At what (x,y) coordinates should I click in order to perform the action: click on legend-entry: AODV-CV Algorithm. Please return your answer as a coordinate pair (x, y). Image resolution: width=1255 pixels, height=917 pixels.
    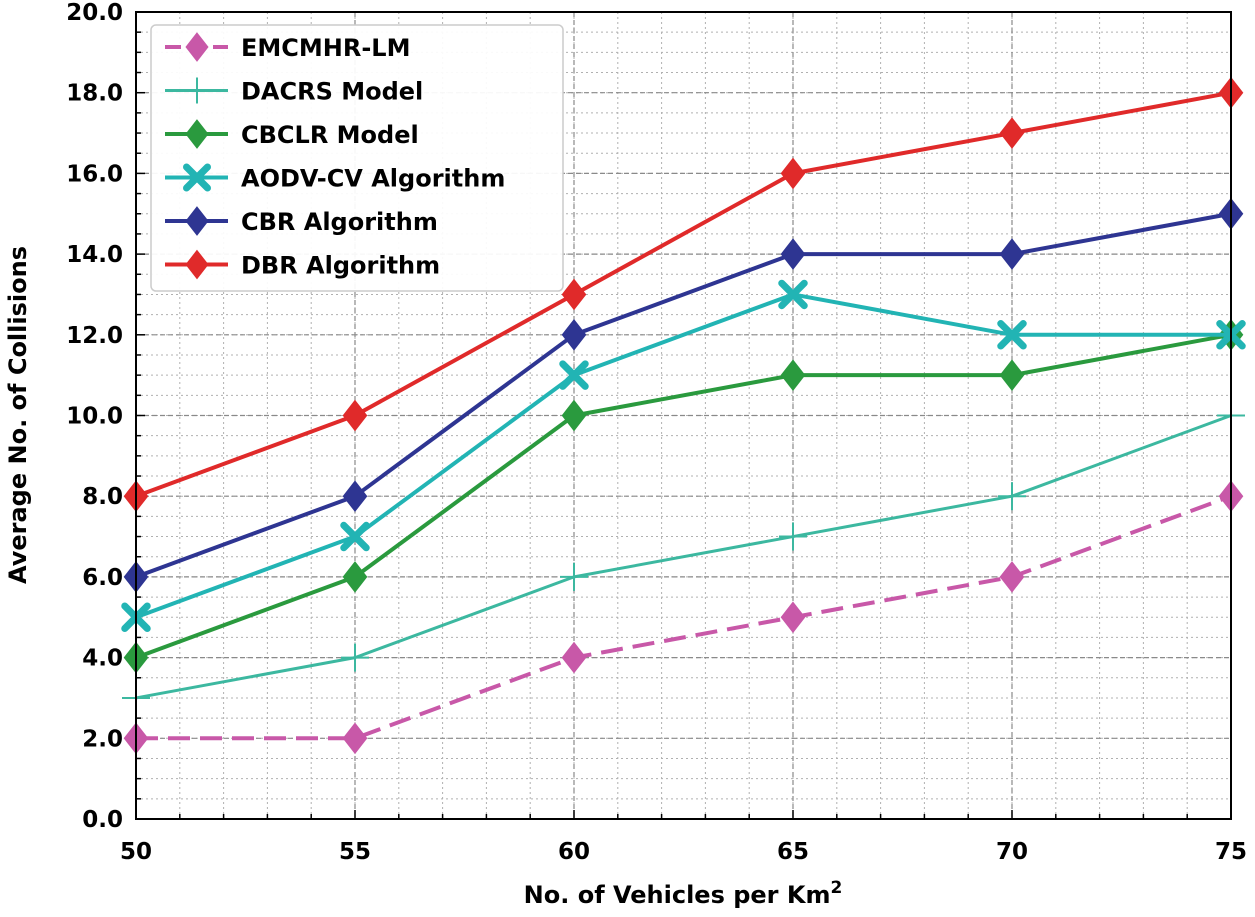
    Looking at the image, I should click on (335, 178).